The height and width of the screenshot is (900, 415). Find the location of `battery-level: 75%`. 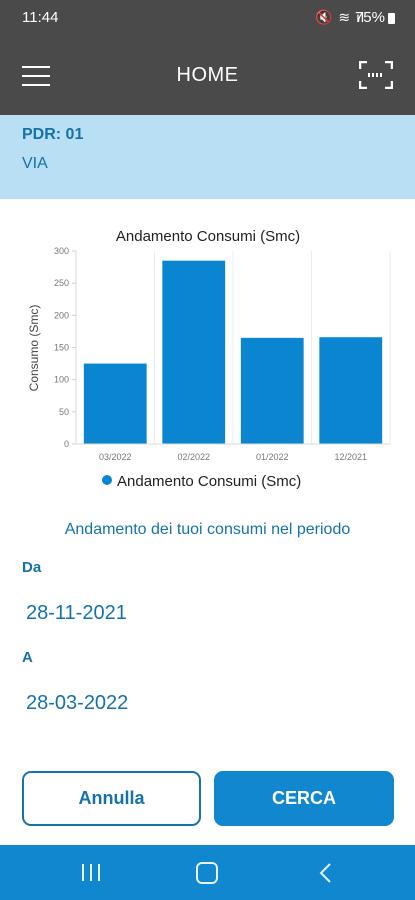

battery-level: 75% is located at coordinates (369, 17).